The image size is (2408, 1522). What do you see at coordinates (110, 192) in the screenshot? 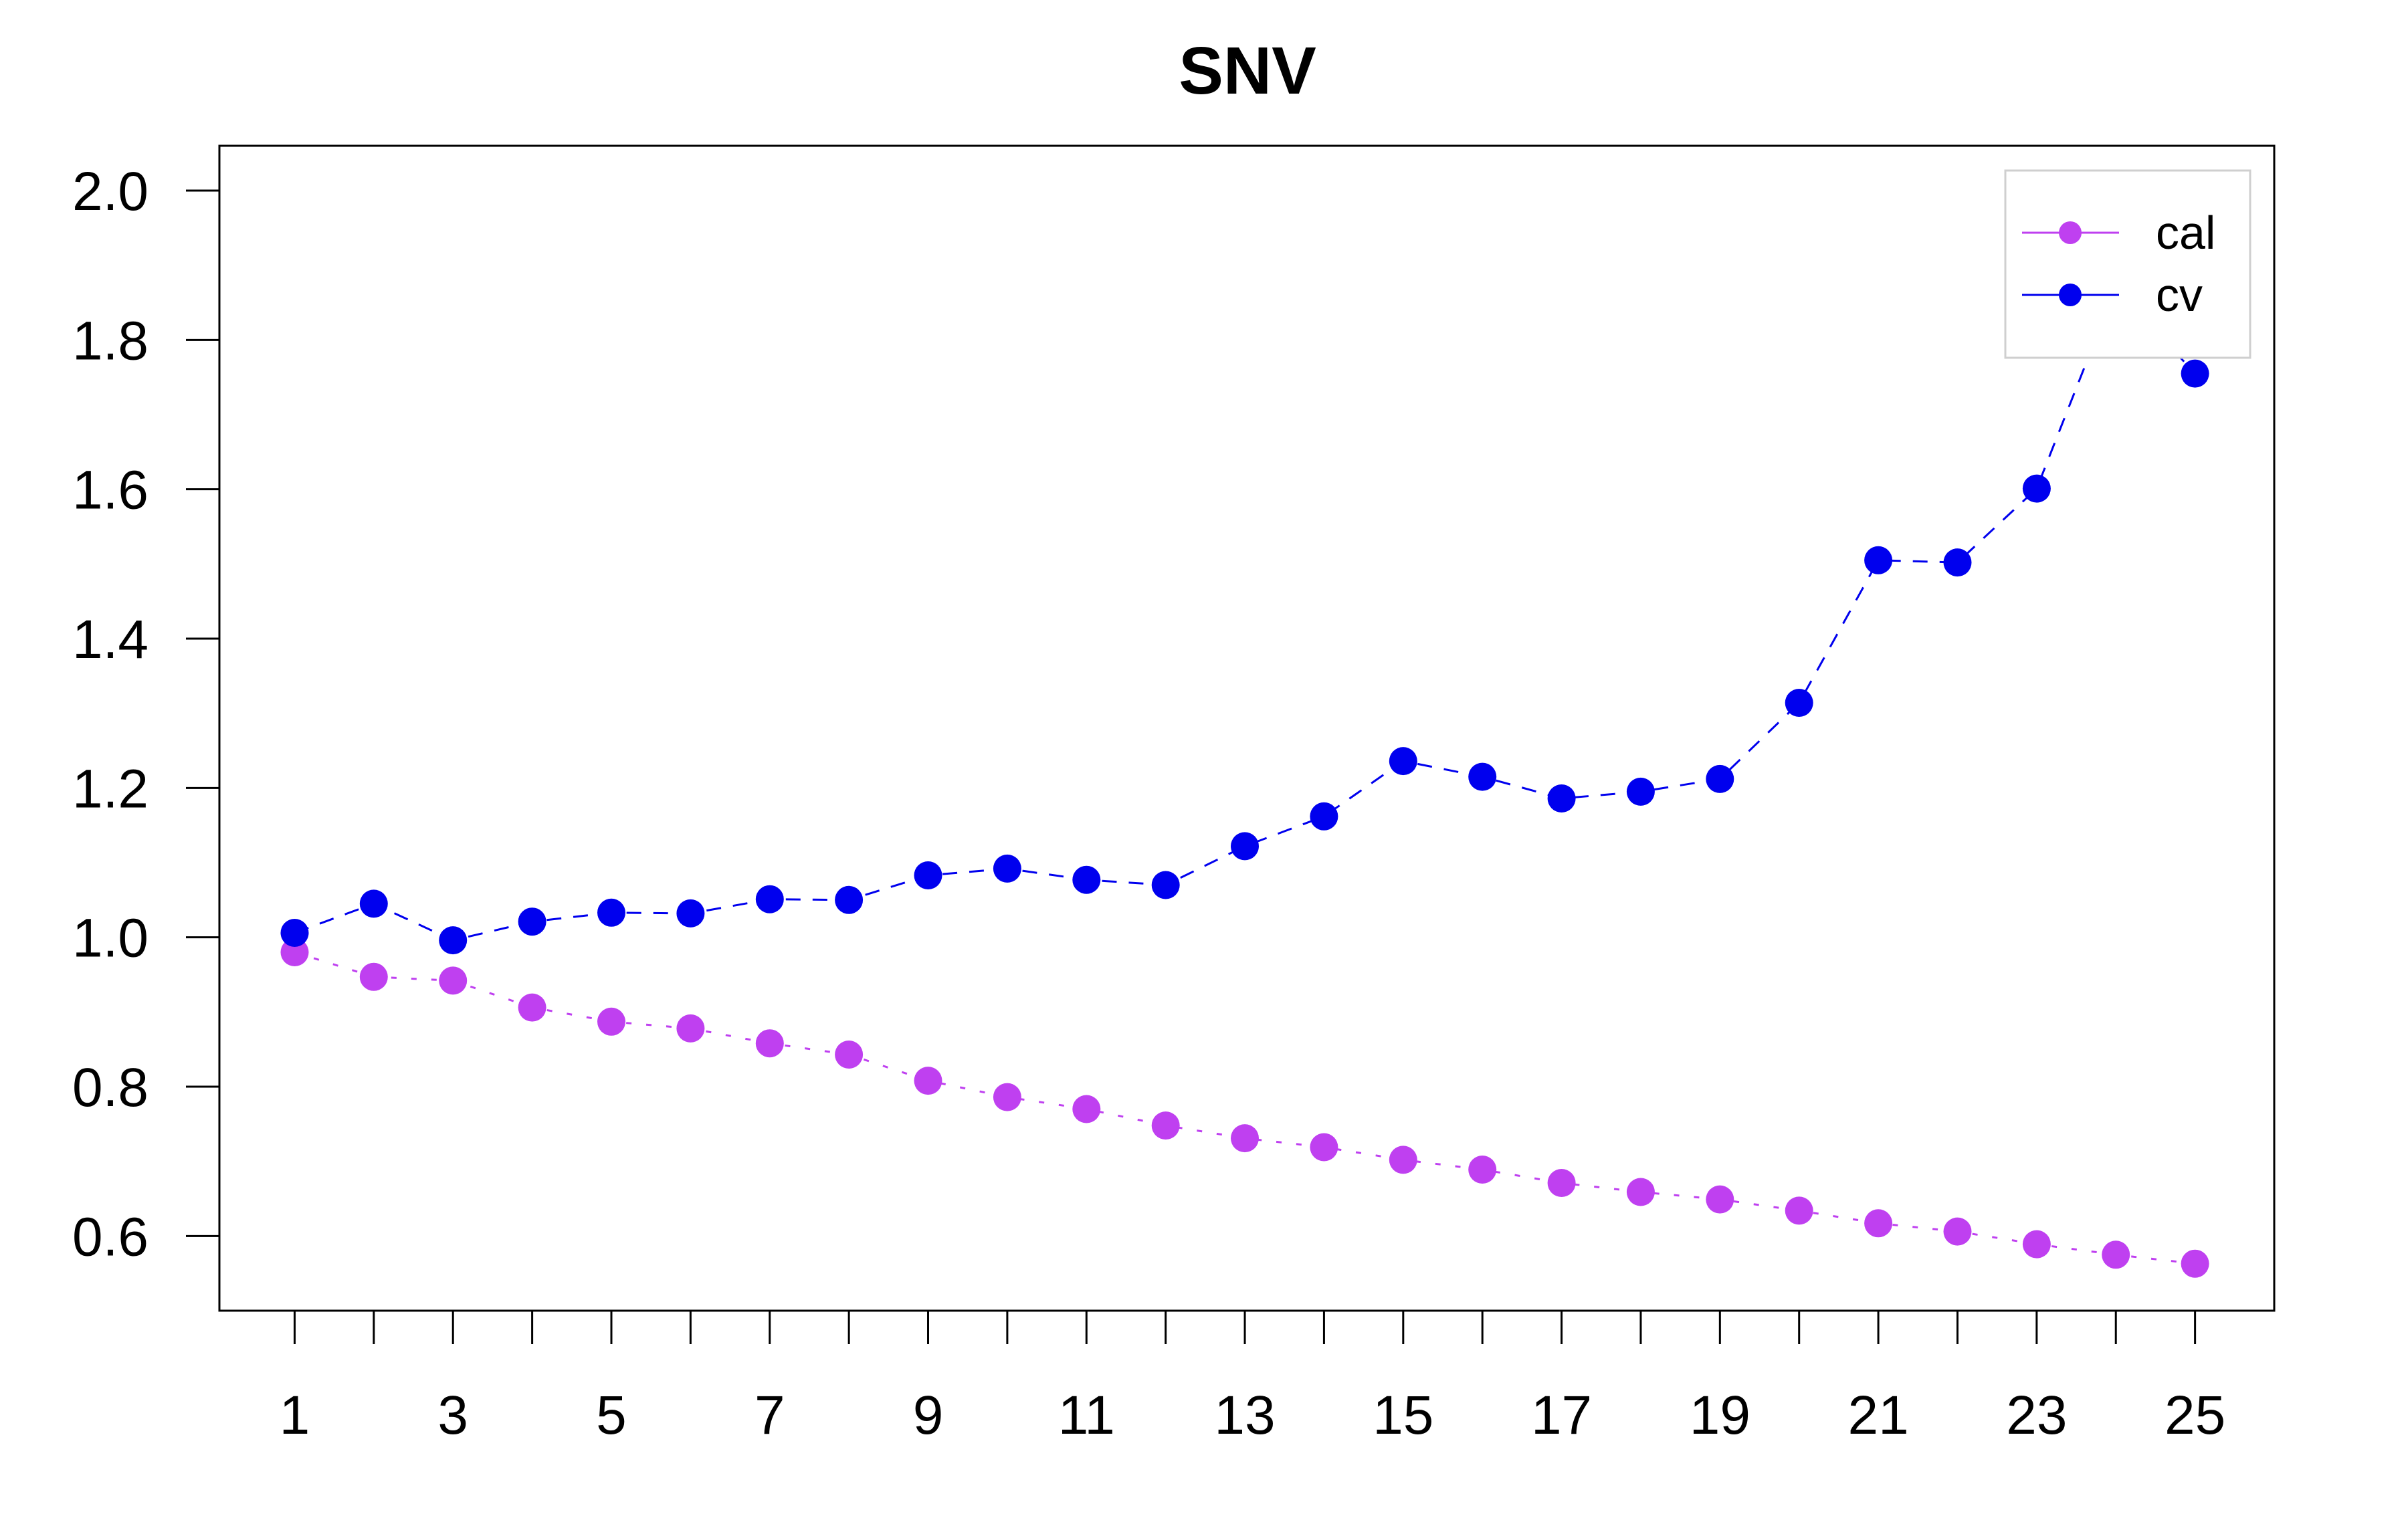
I see `y-tick-label-2.0: 2.0` at bounding box center [110, 192].